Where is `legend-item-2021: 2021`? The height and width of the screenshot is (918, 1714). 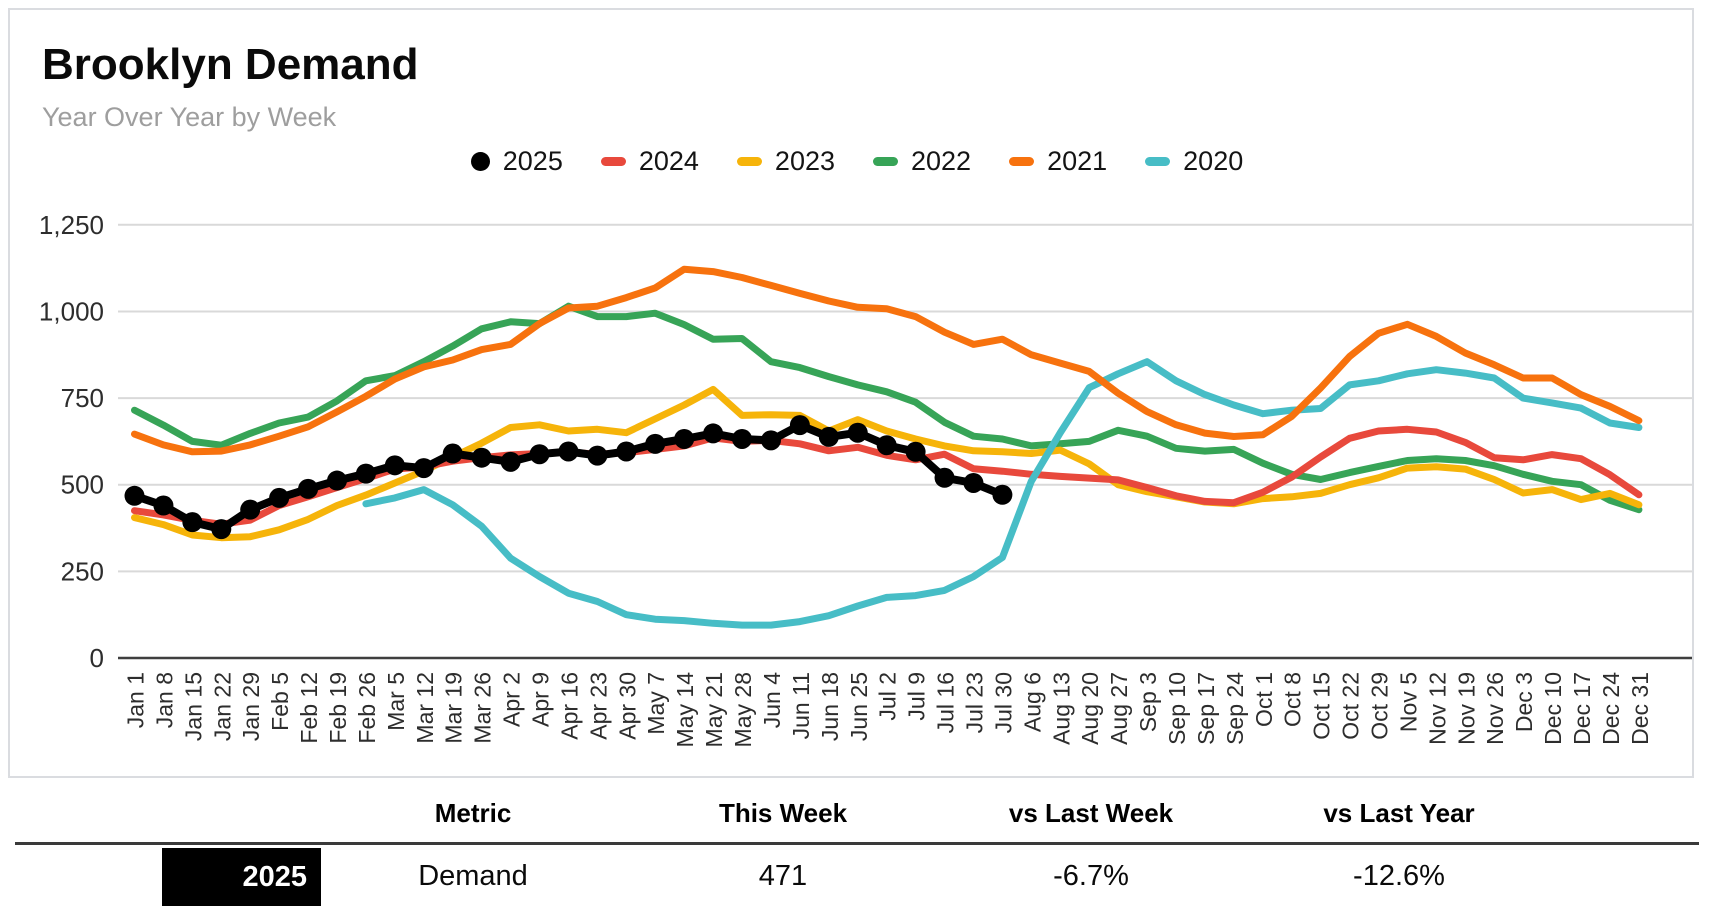
legend-item-2021: 2021 is located at coordinates (1058, 161).